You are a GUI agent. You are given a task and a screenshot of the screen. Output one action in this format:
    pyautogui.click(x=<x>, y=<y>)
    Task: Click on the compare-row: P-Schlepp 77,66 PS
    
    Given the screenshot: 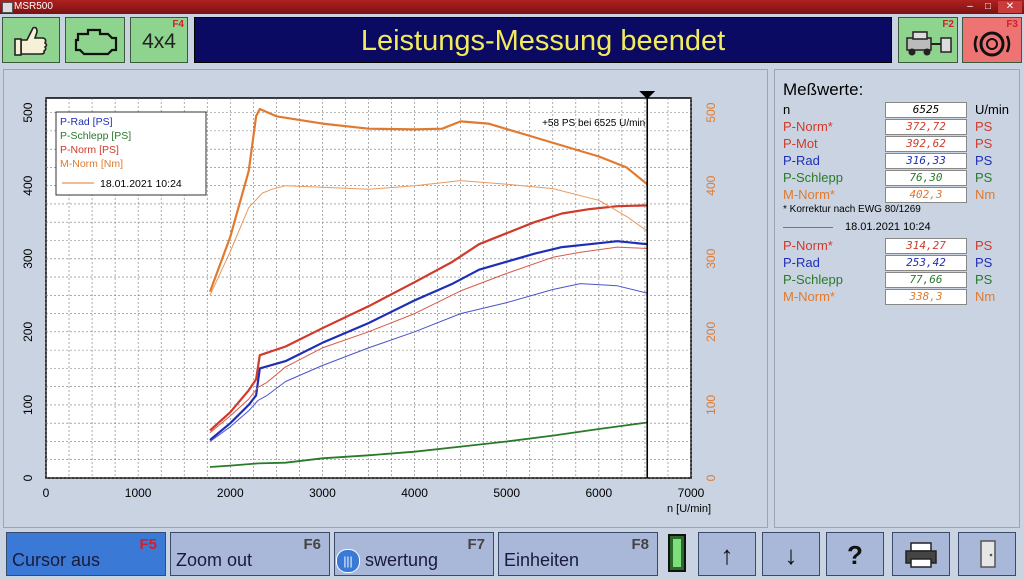 What is the action you would take?
    pyautogui.click(x=899, y=280)
    